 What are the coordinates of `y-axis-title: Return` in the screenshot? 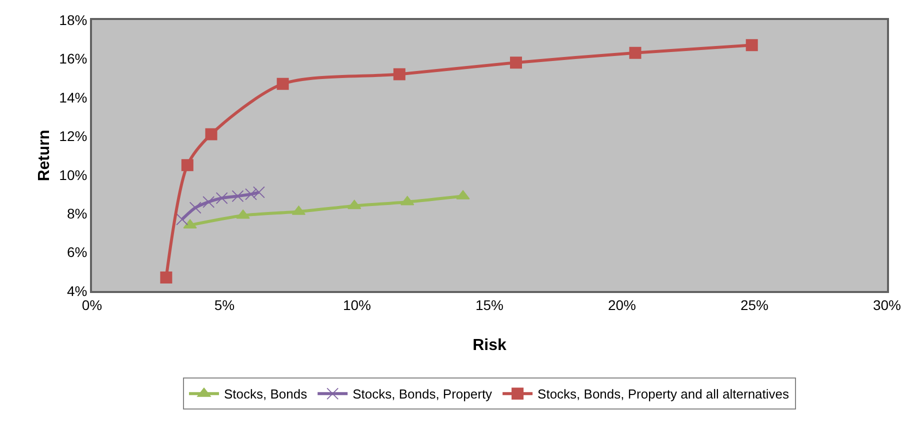 It's located at (44, 156).